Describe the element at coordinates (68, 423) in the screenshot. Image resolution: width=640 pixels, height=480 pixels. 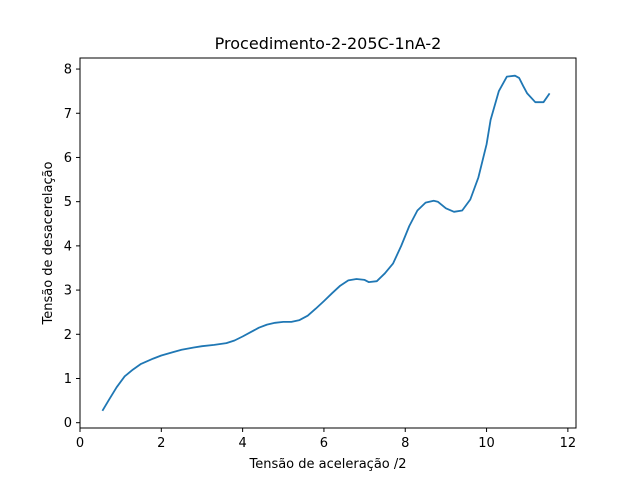
I see `y-tick-label: 0` at that location.